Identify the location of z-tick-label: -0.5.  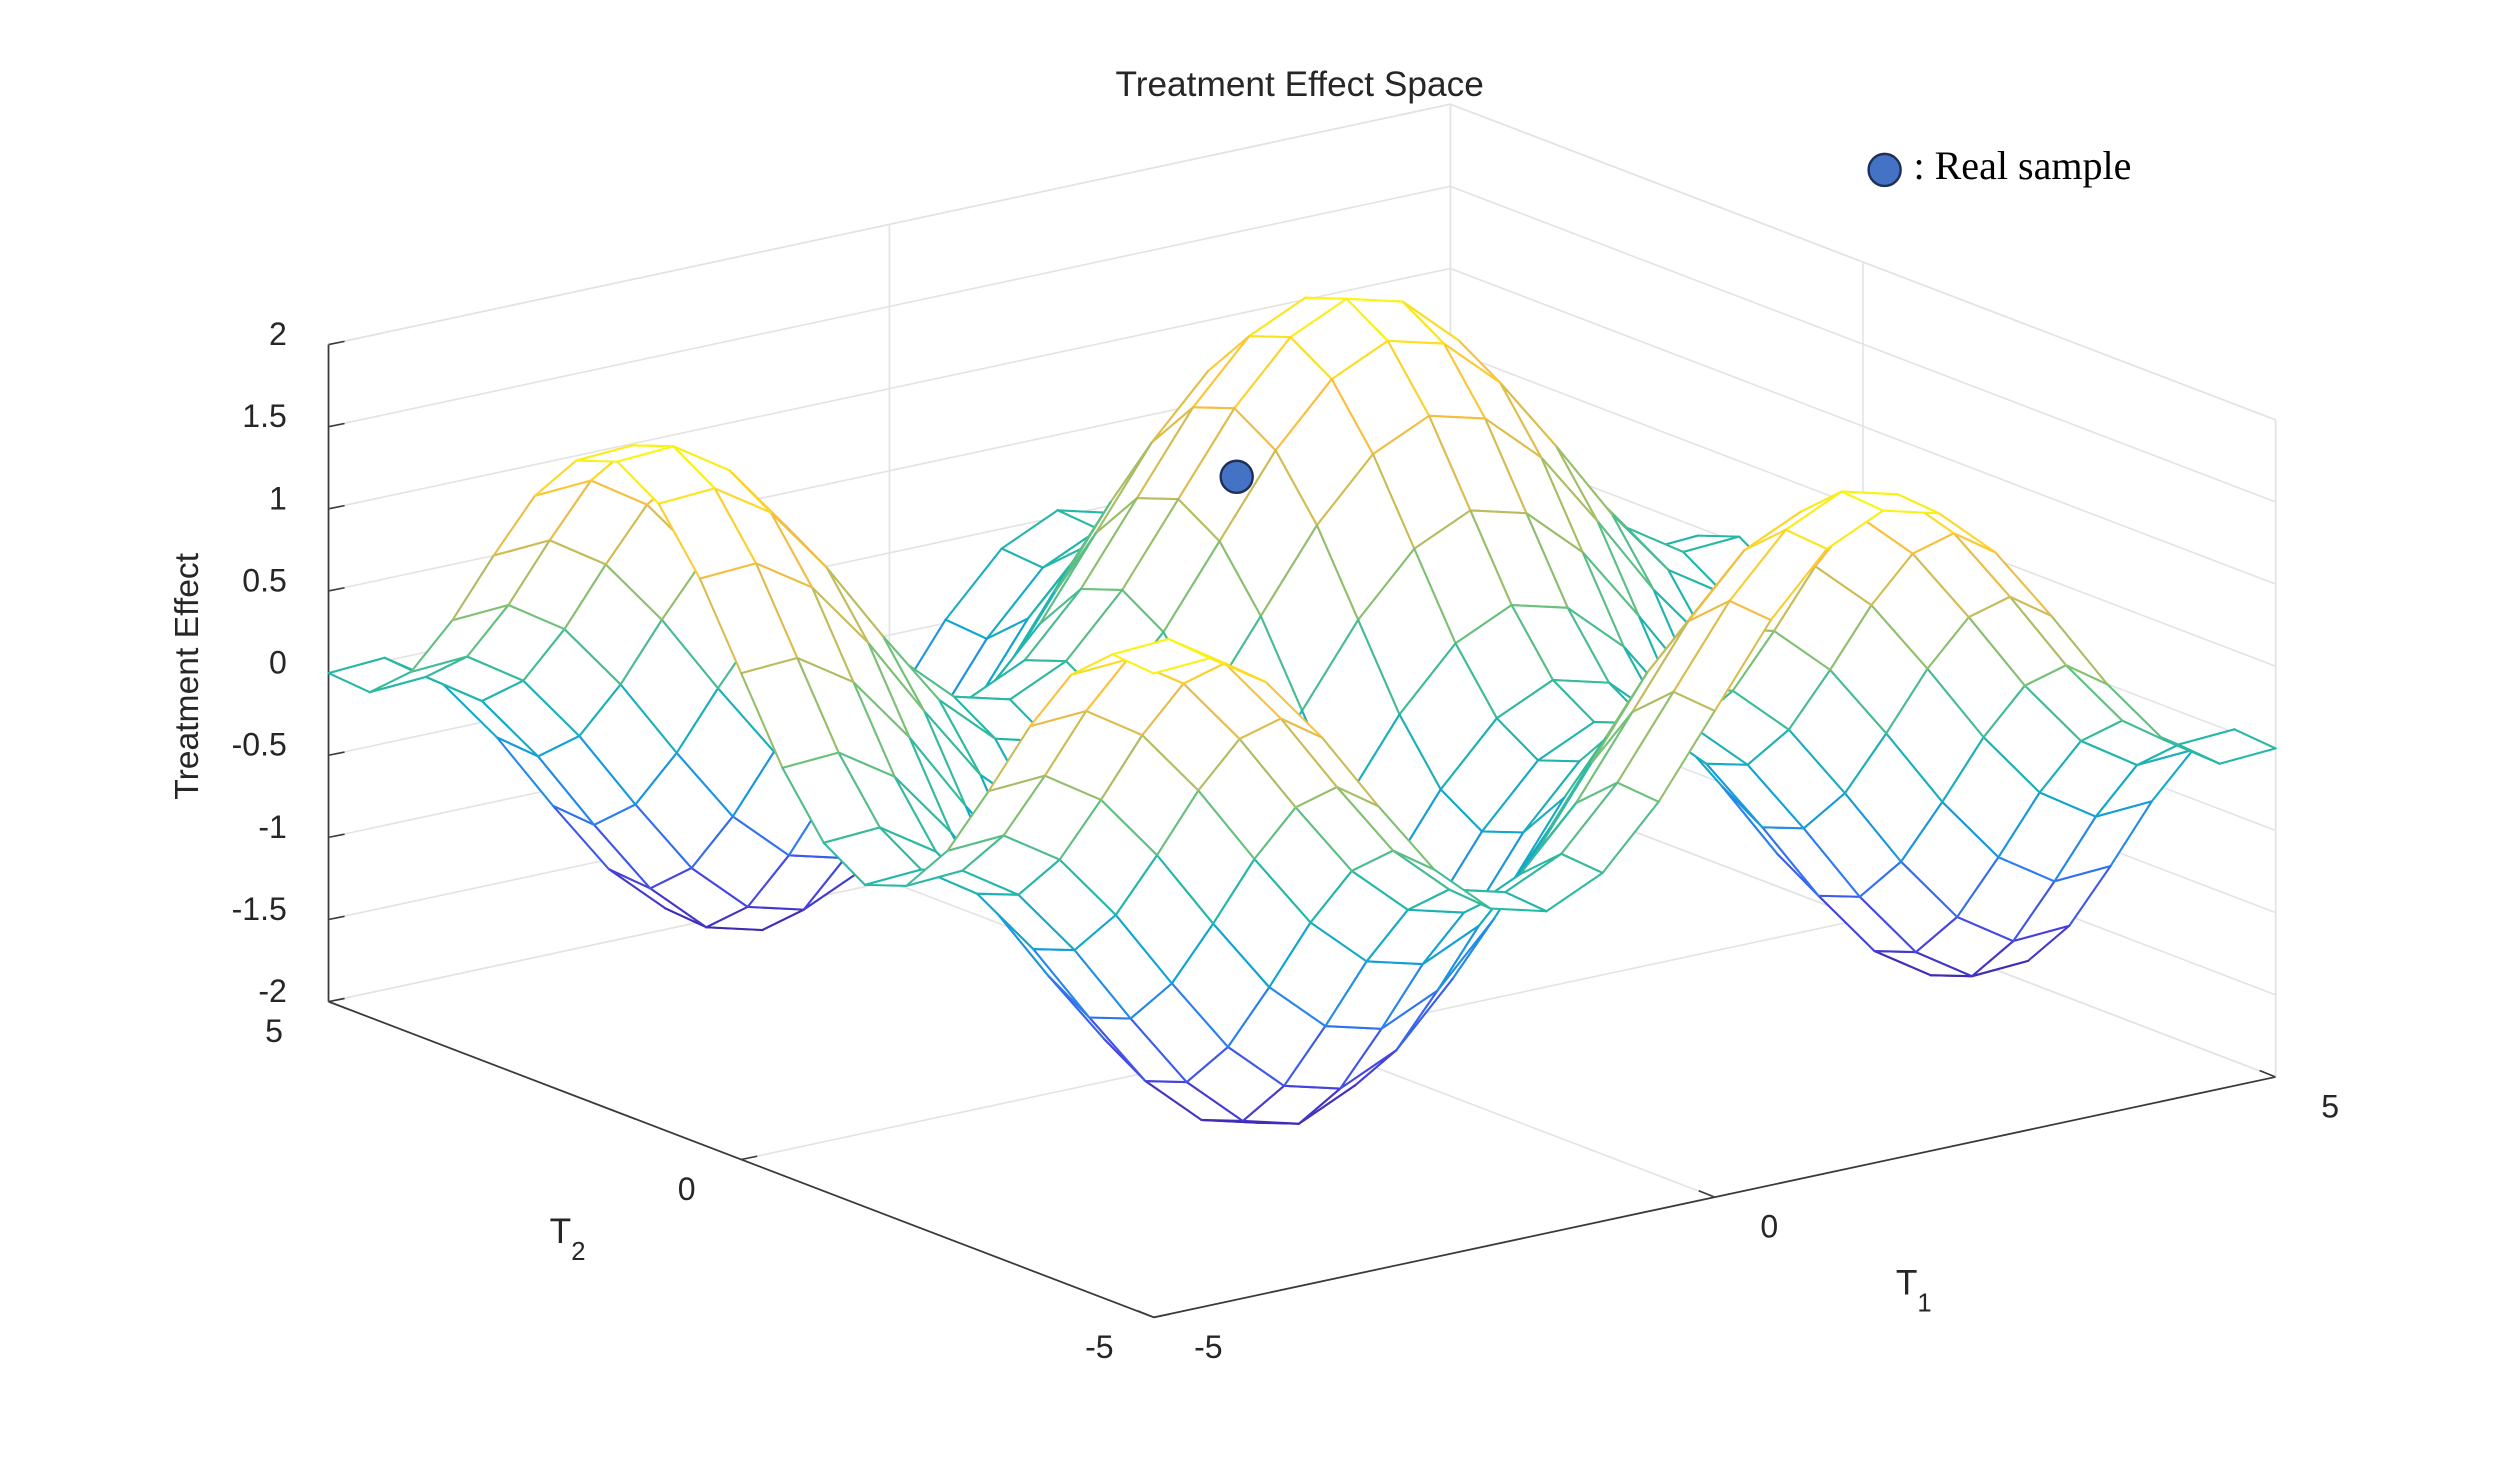
(259, 745).